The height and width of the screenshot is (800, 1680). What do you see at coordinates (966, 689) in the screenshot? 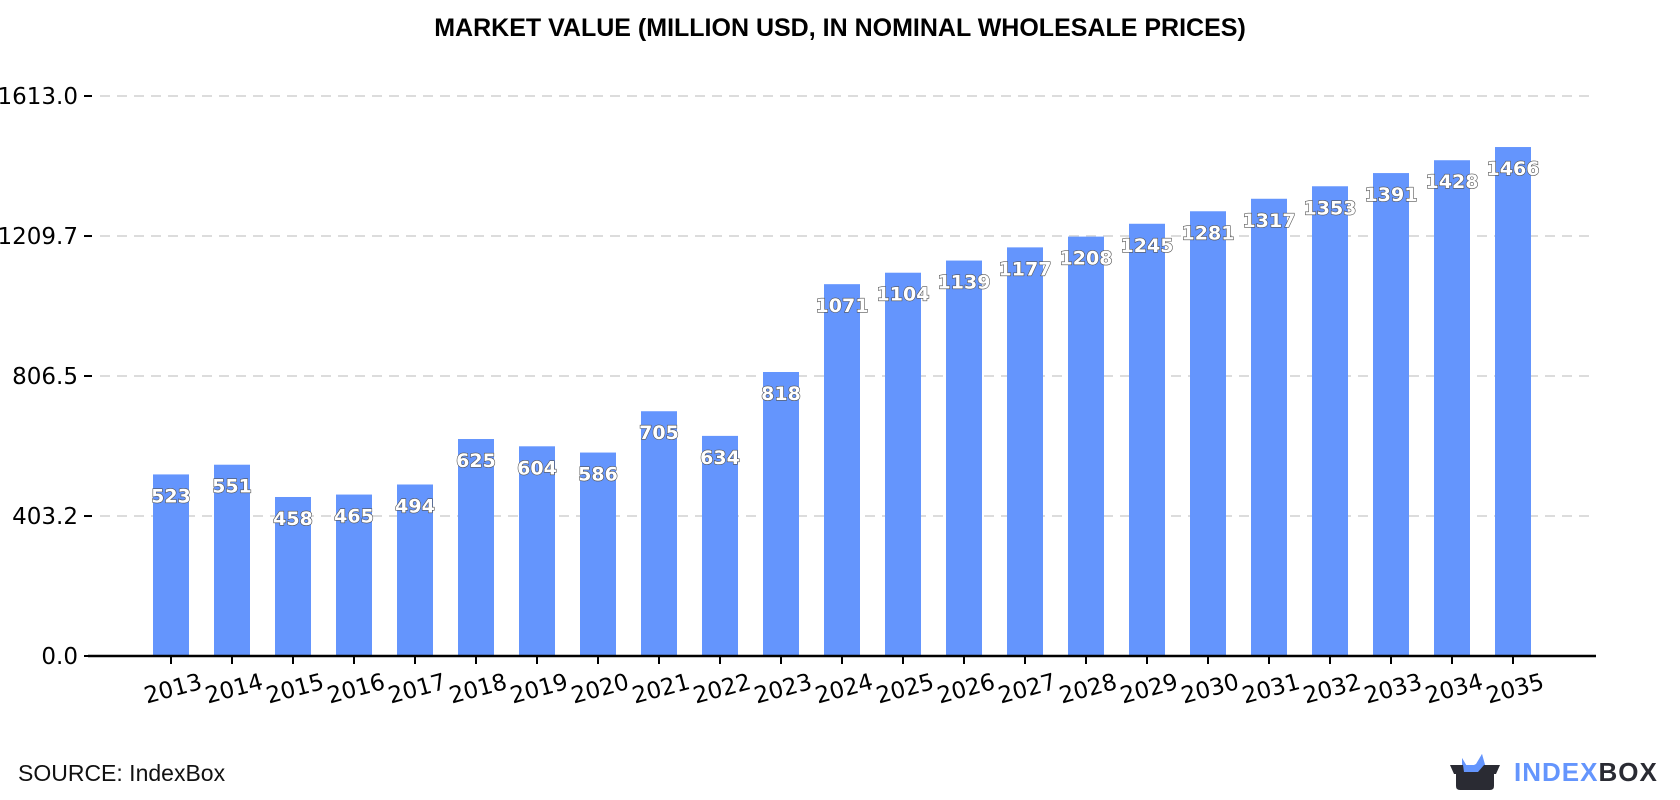
I see `x-tick-label: 2026` at bounding box center [966, 689].